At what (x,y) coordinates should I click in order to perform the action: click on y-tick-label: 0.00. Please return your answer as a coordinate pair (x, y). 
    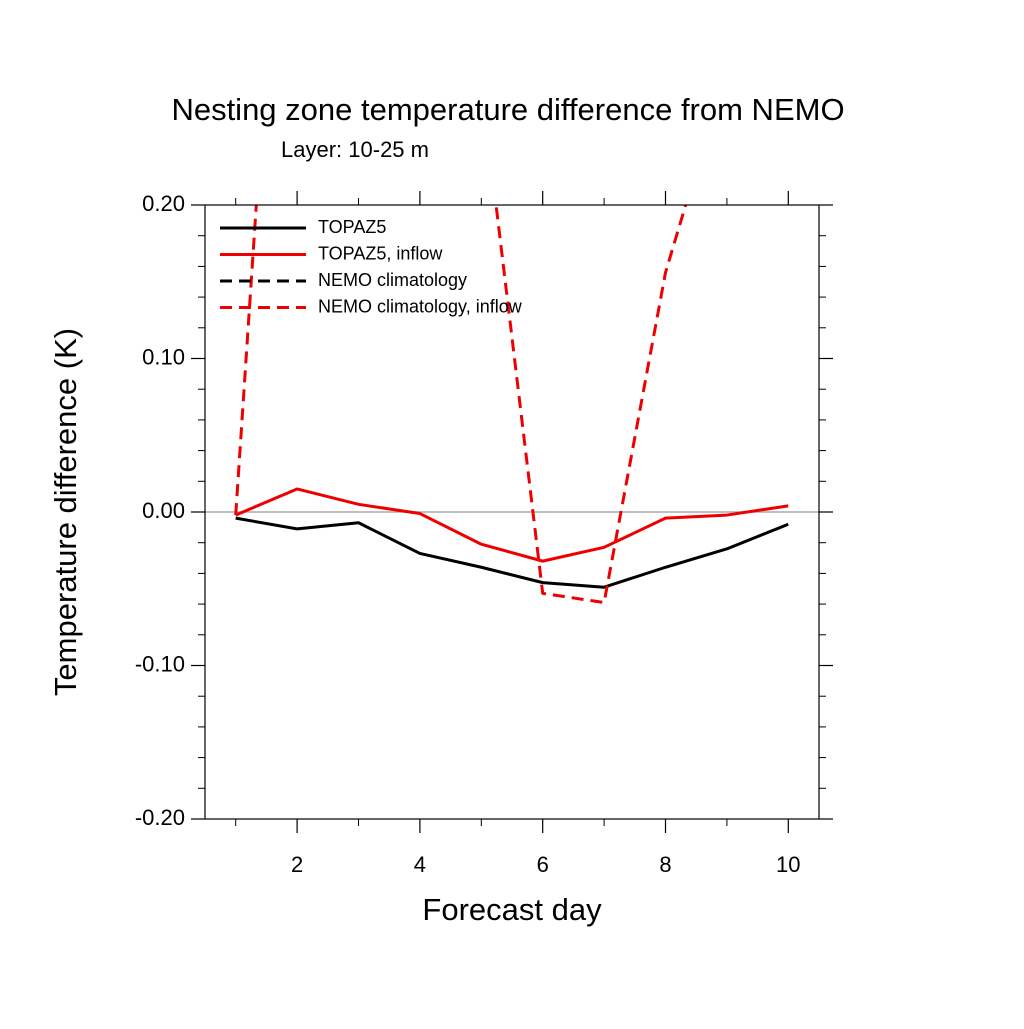
    Looking at the image, I should click on (163, 510).